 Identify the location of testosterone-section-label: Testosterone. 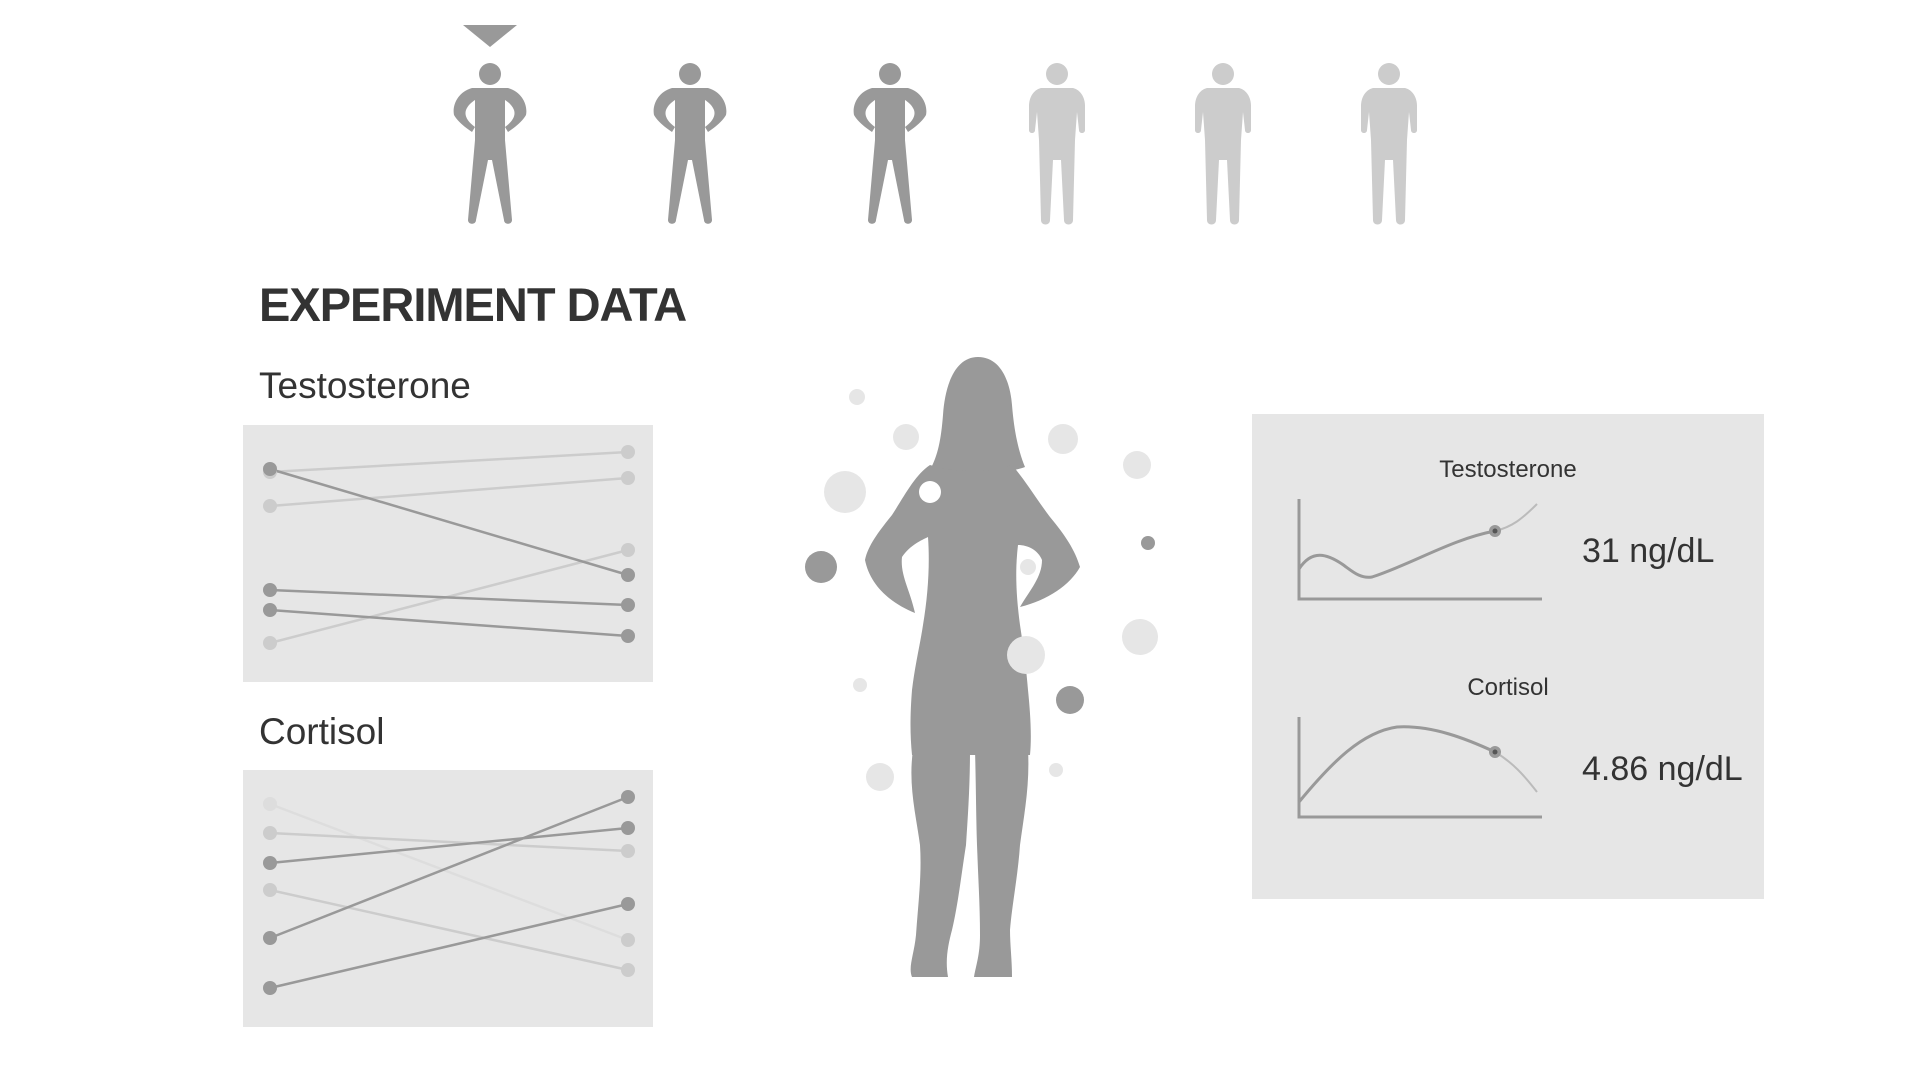
(365, 385).